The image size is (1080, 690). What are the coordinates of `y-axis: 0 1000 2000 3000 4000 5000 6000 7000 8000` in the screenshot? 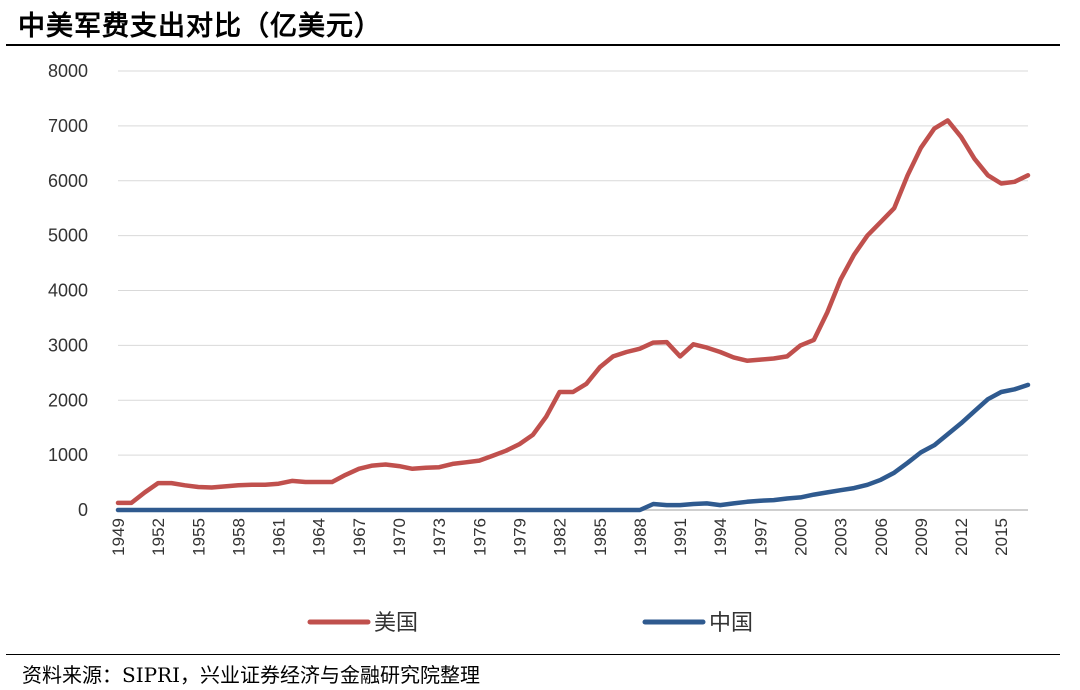 It's located at (68, 290).